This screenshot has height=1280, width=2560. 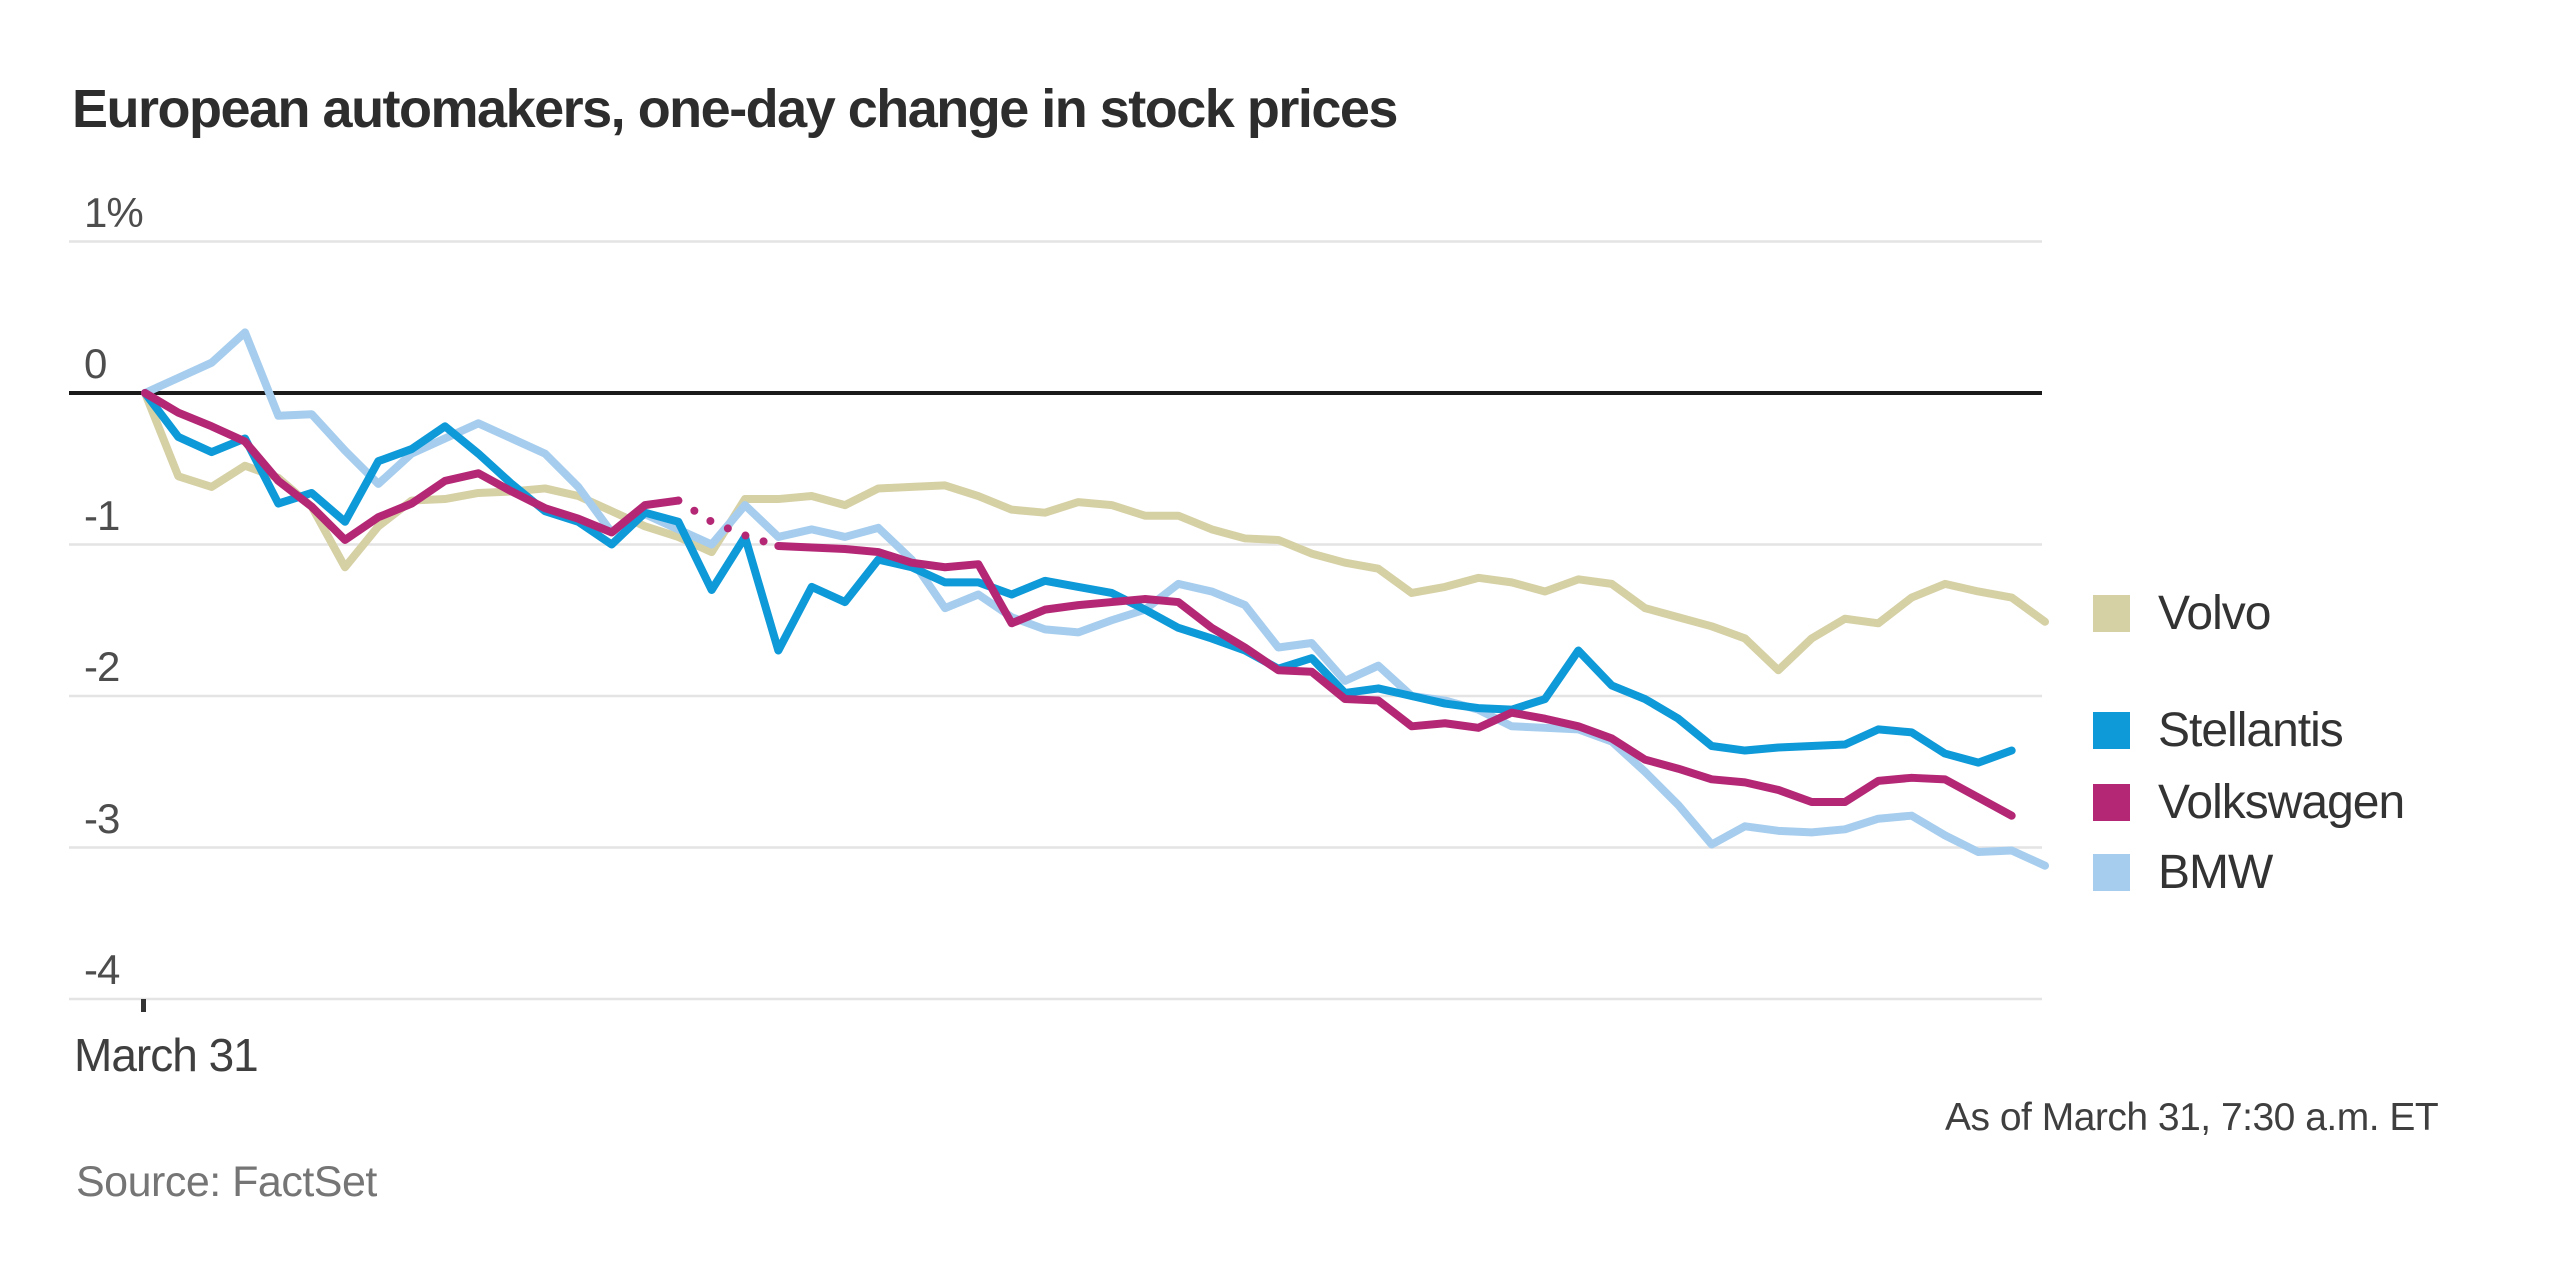 I want to click on volvo-swatch-icon, so click(x=2111, y=613).